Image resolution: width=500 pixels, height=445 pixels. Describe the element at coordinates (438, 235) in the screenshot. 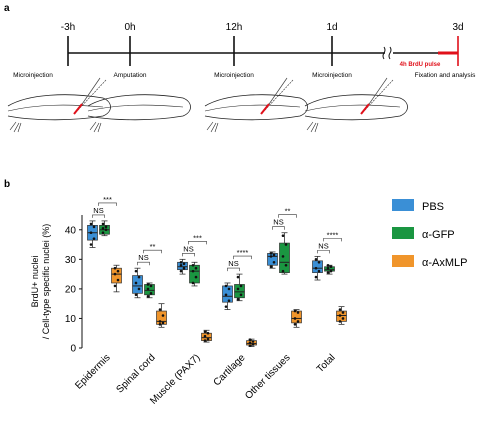

I see `legend-label: α-GFP` at that location.